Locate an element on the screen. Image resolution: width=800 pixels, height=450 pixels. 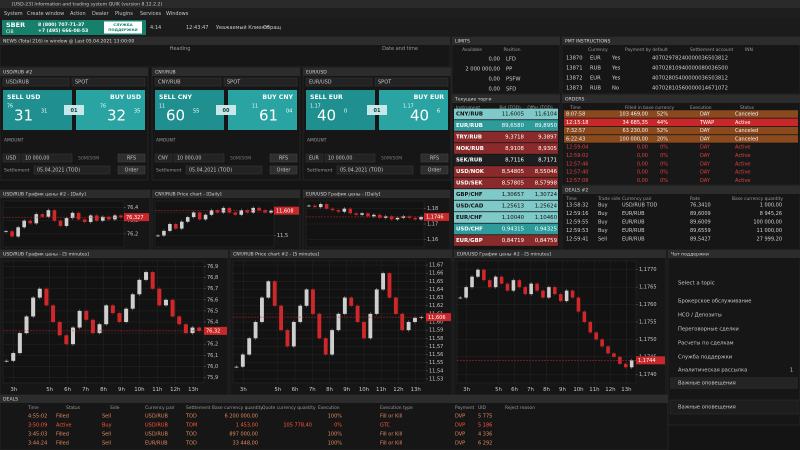
menu-item: Dealer is located at coordinates (100, 14).